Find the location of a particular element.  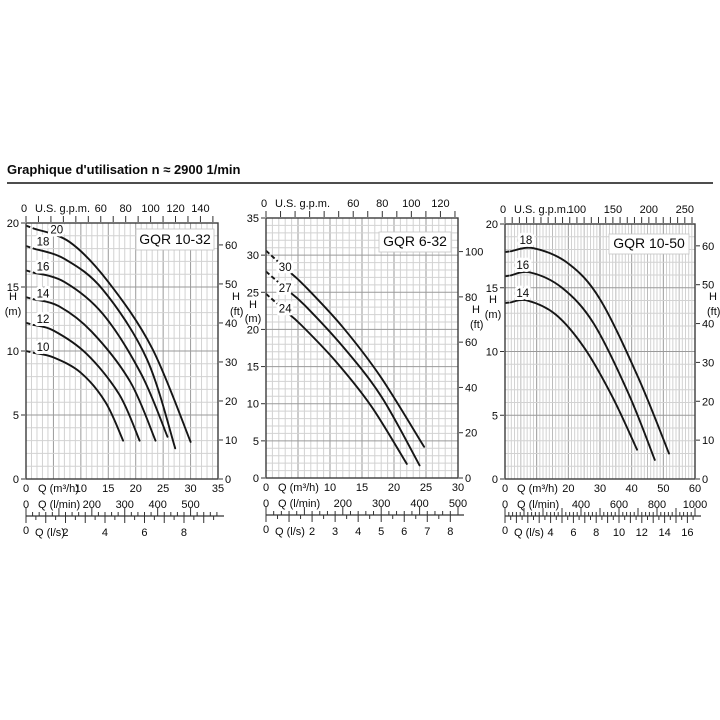

model-name: GQR 10-50 is located at coordinates (649, 243).